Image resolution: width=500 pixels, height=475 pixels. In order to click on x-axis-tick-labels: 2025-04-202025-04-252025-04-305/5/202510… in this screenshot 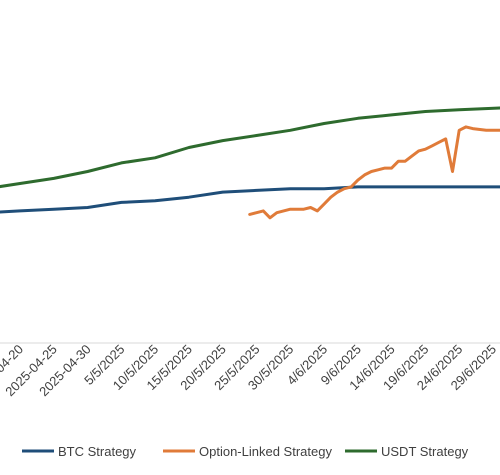, I will do `click(249, 371)`.